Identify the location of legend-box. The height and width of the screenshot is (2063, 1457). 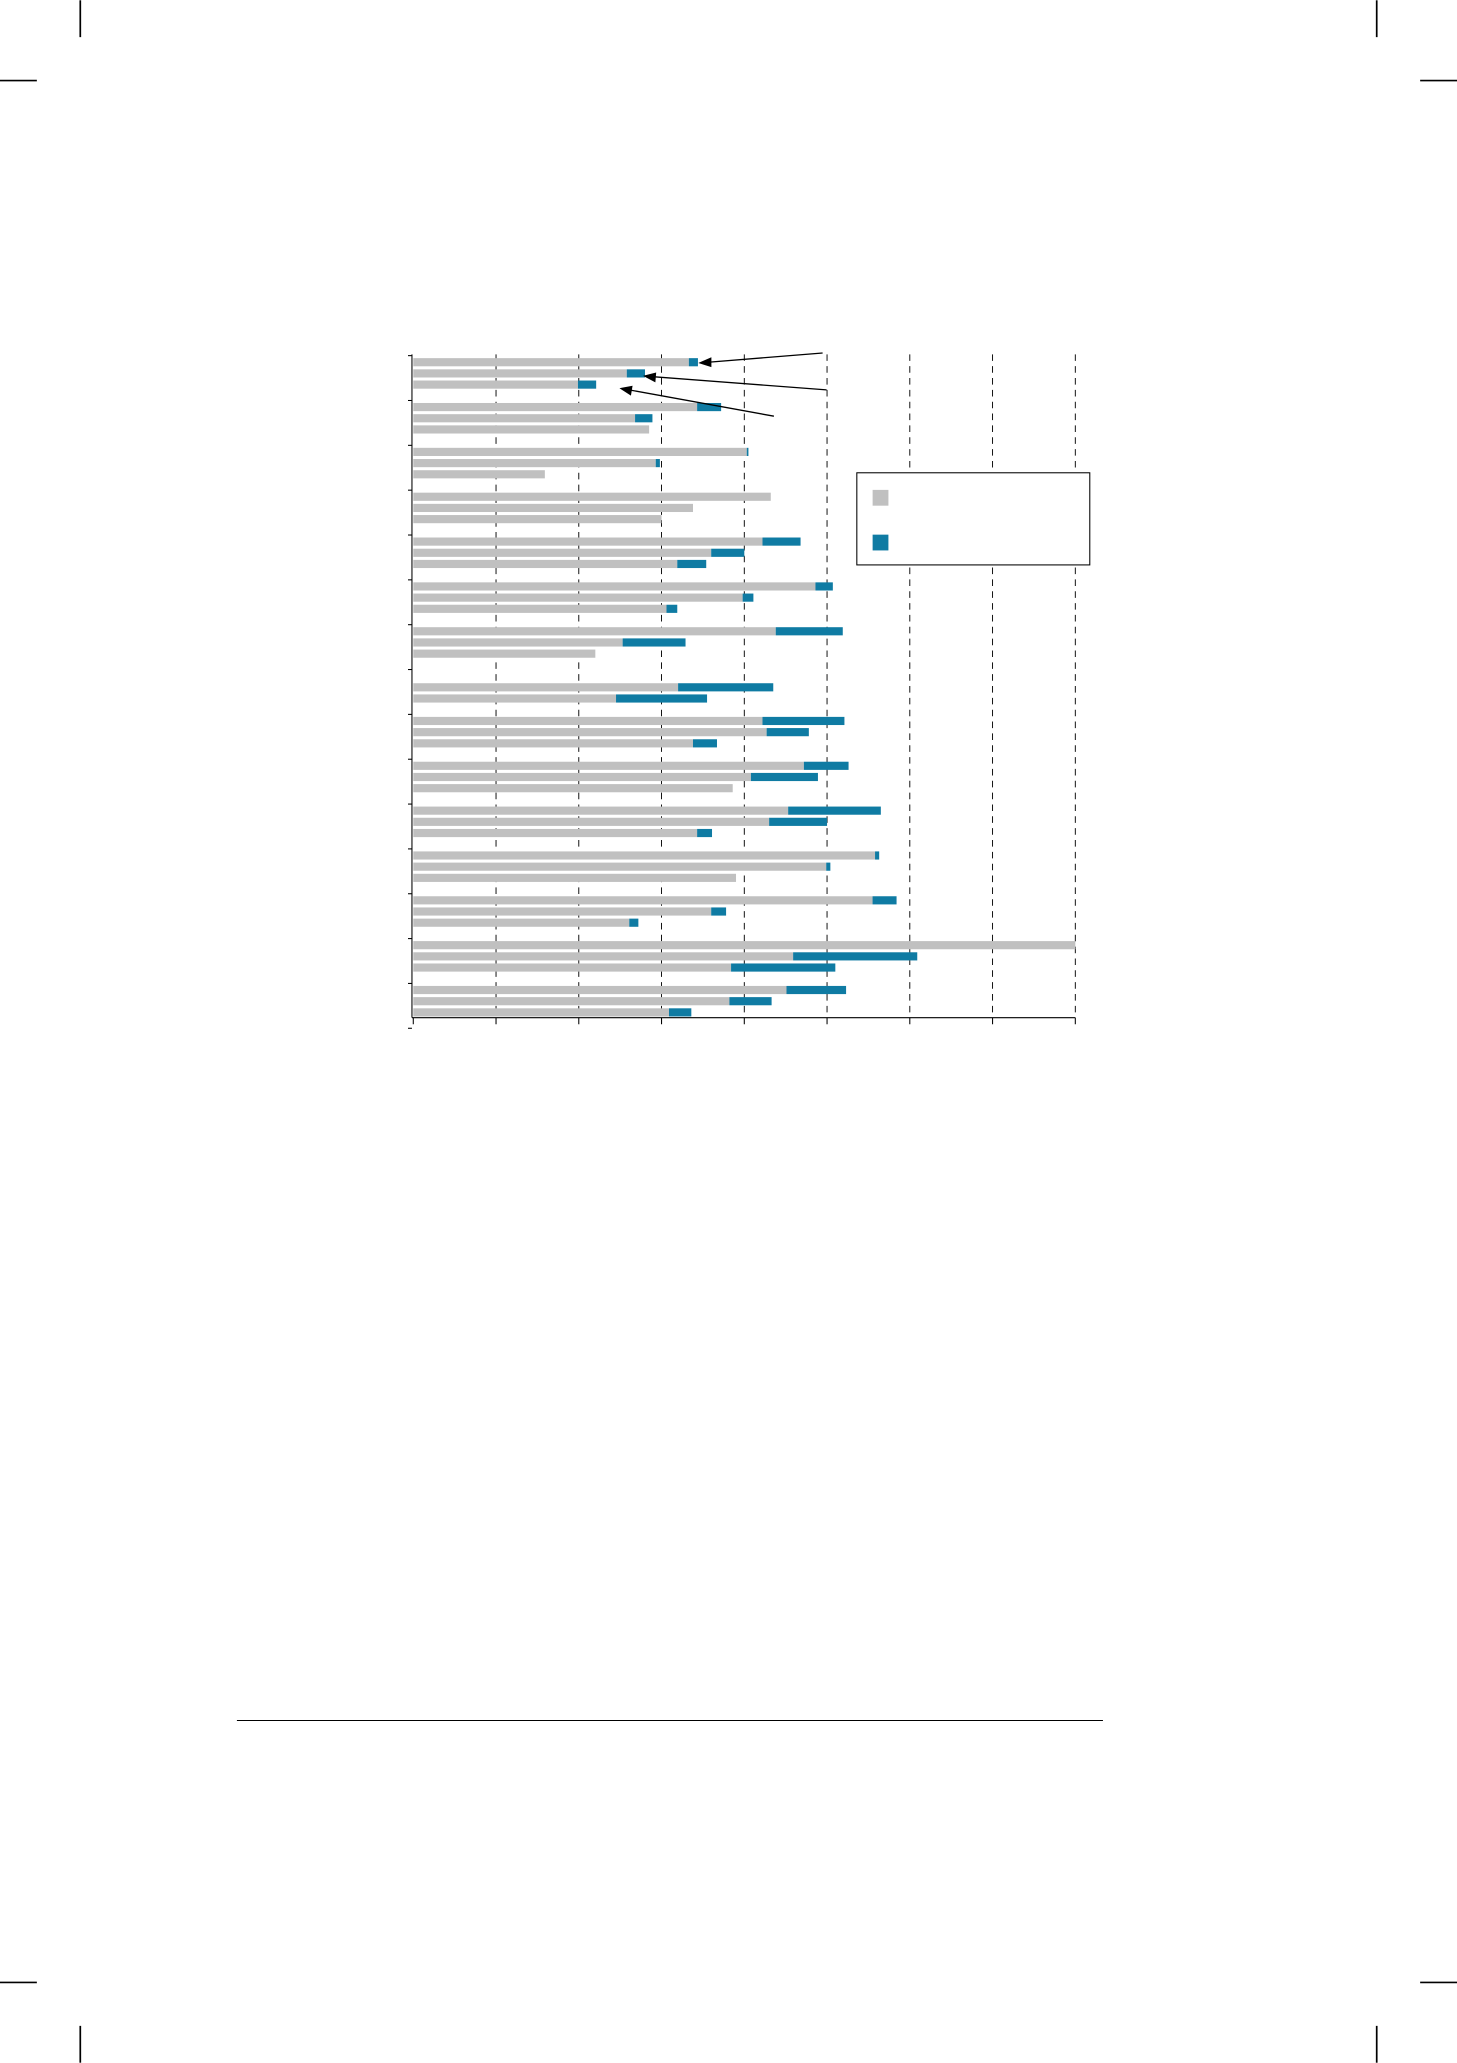
(973, 519).